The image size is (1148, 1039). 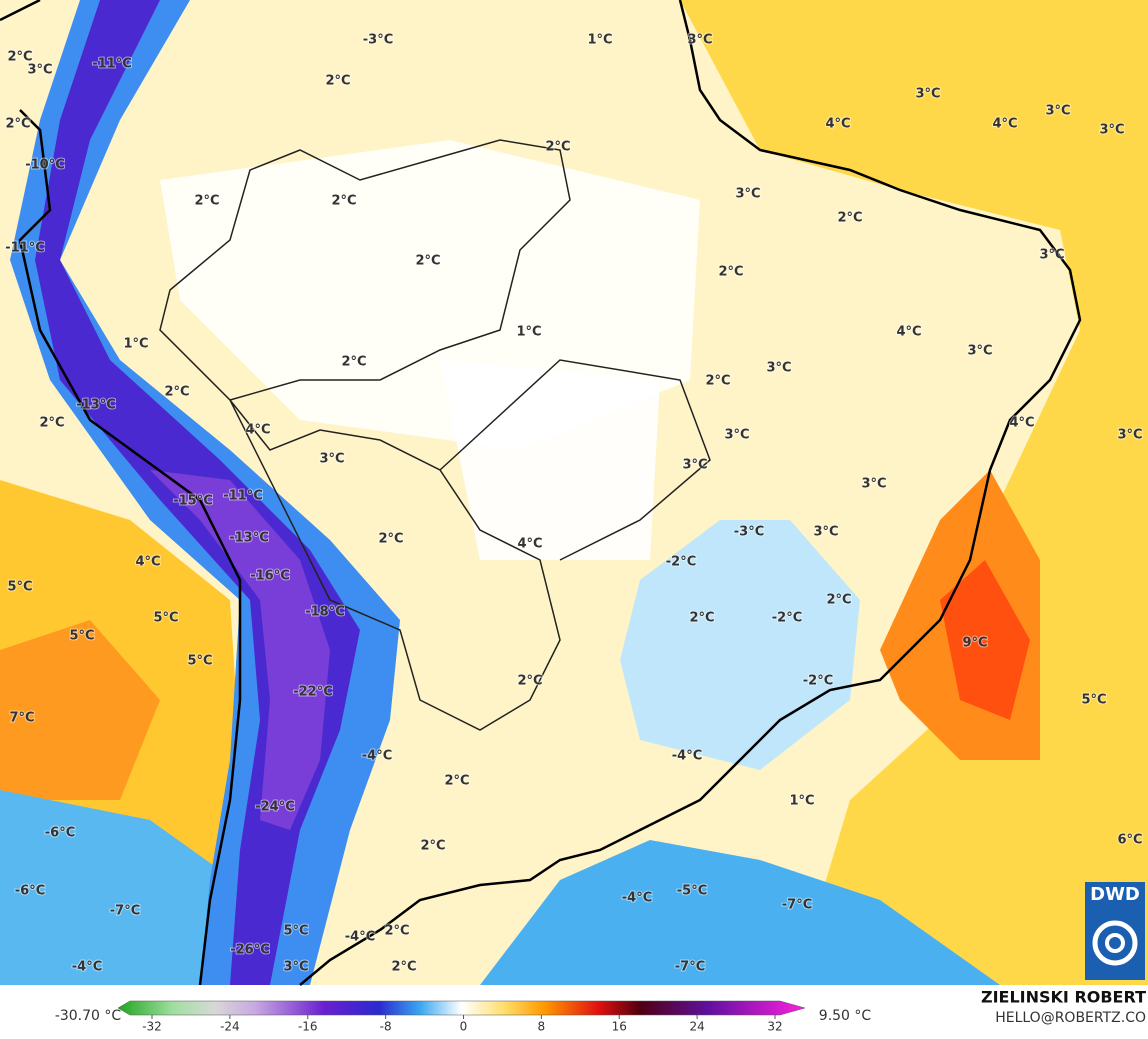 I want to click on colorbar-tick-label: 32, so click(x=774, y=1027).